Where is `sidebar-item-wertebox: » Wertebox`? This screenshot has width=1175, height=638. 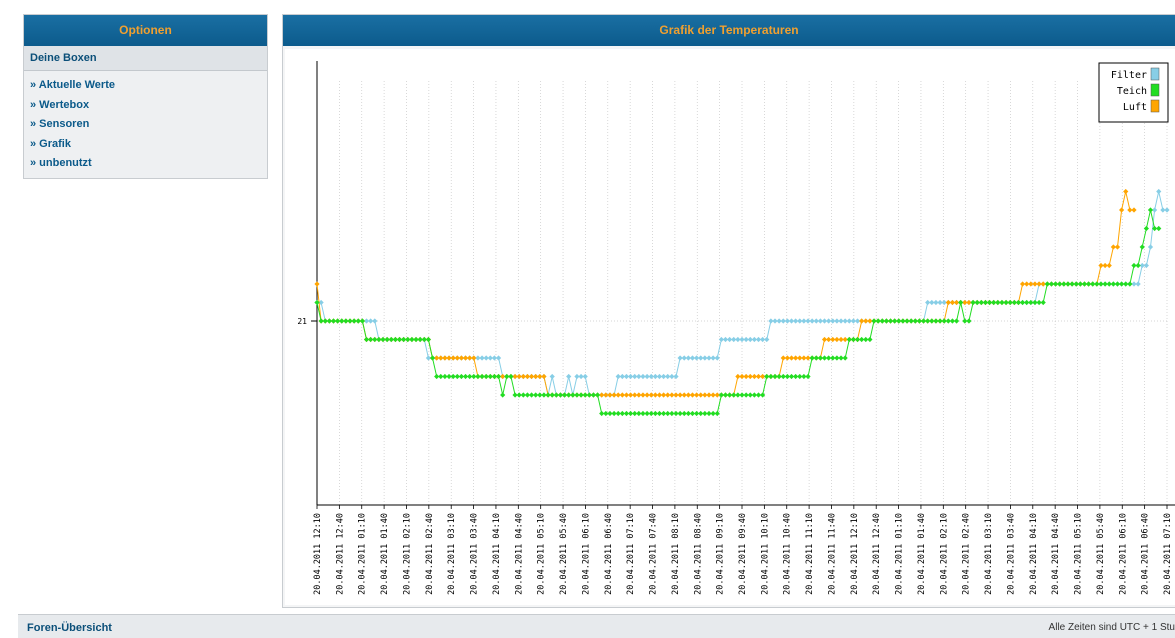
sidebar-item-wertebox: » Wertebox is located at coordinates (60, 104).